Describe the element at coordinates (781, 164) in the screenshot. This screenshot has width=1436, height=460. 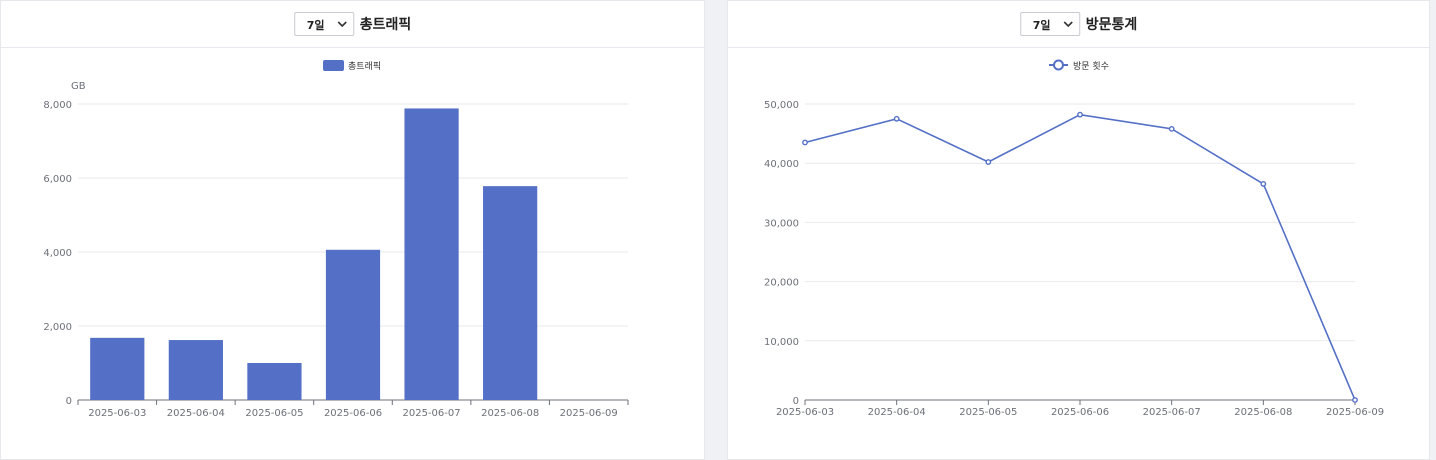
I see `y-tick-label: 40,000` at that location.